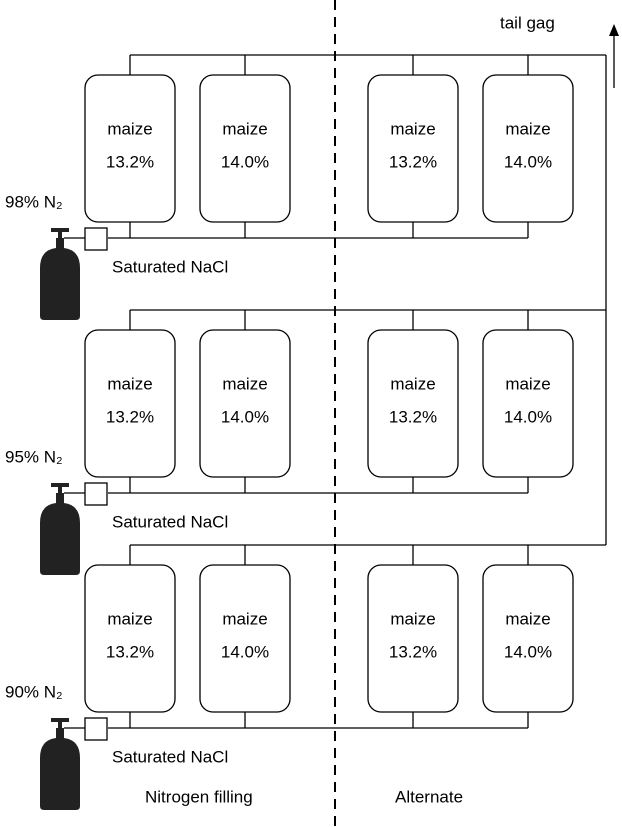 This screenshot has width=622, height=827. What do you see at coordinates (199, 796) in the screenshot?
I see `section-label: Nitrogen filling` at bounding box center [199, 796].